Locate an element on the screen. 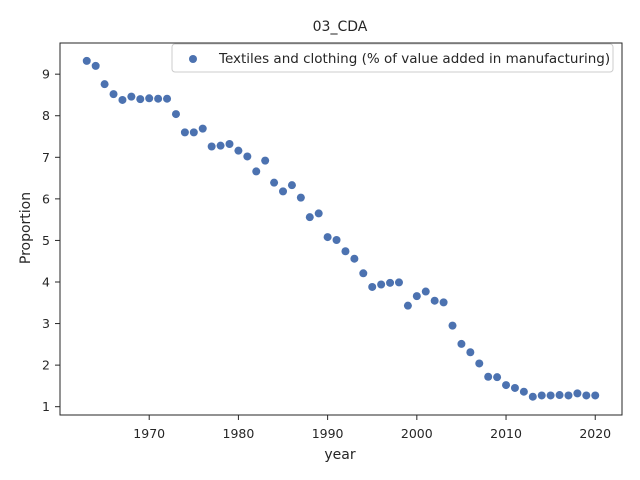 This screenshot has height=480, width=640. y-tick-label: 9 is located at coordinates (46, 74).